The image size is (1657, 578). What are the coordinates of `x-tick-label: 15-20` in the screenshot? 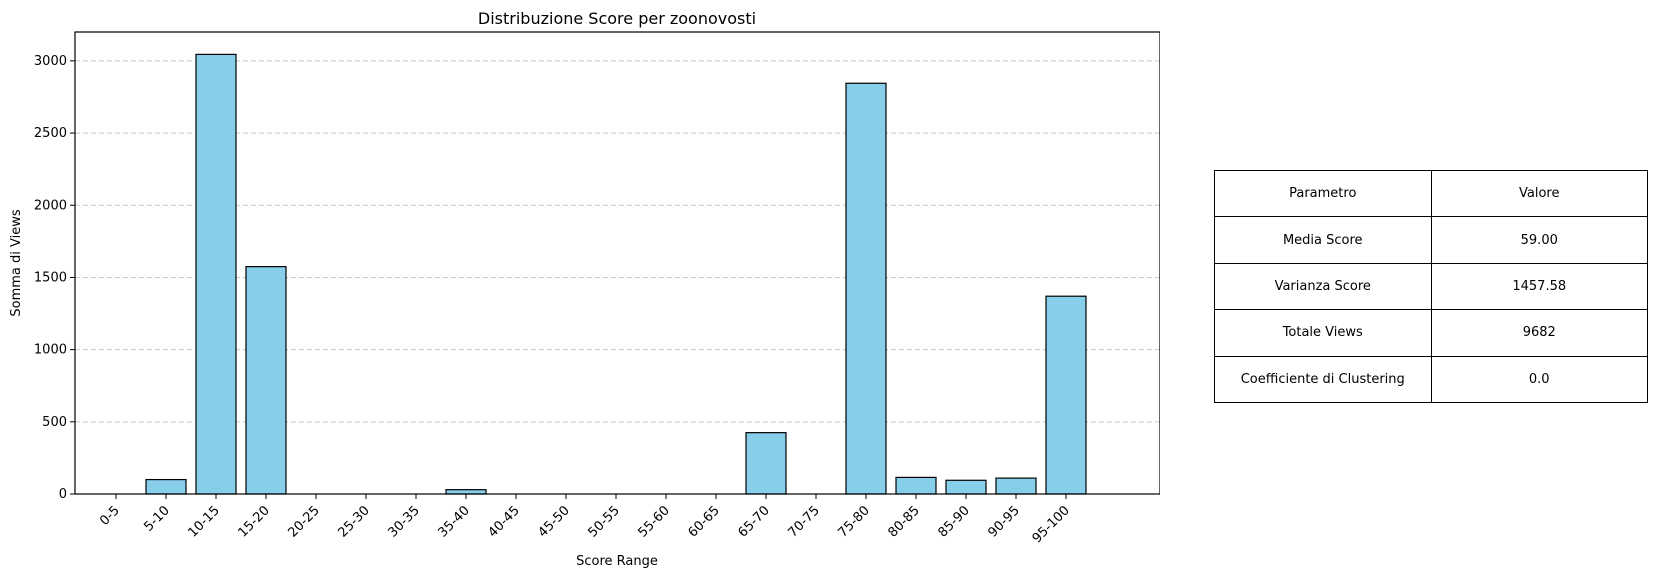 It's located at (254, 521).